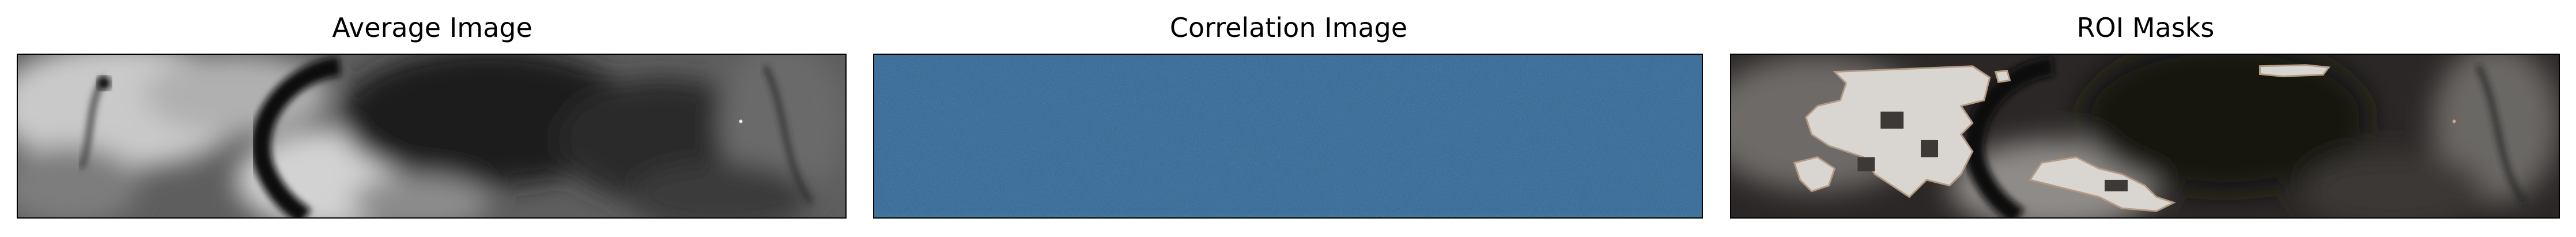 The height and width of the screenshot is (237, 2576). What do you see at coordinates (1288, 27) in the screenshot?
I see `correlation-image-title: Correlation Image` at bounding box center [1288, 27].